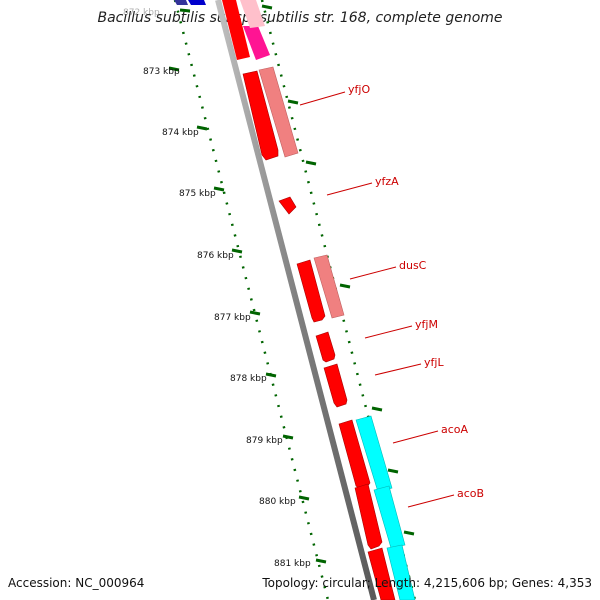 The image size is (600, 600). I want to click on feature-red-partial, so click(236, 30).